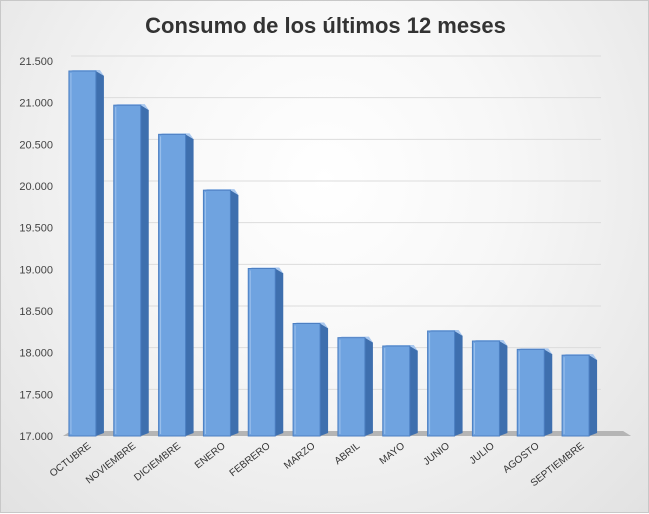 The image size is (649, 514). I want to click on x-category-label: JUNIO, so click(437, 454).